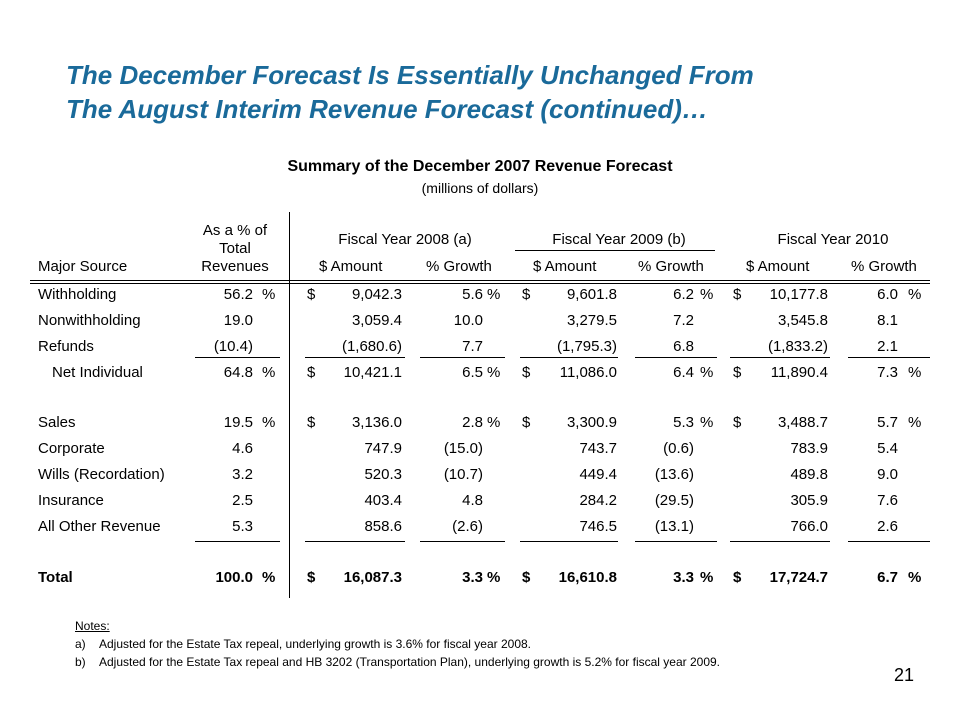  I want to click on cell-fy10-amount: 3,488.7, so click(802, 422).